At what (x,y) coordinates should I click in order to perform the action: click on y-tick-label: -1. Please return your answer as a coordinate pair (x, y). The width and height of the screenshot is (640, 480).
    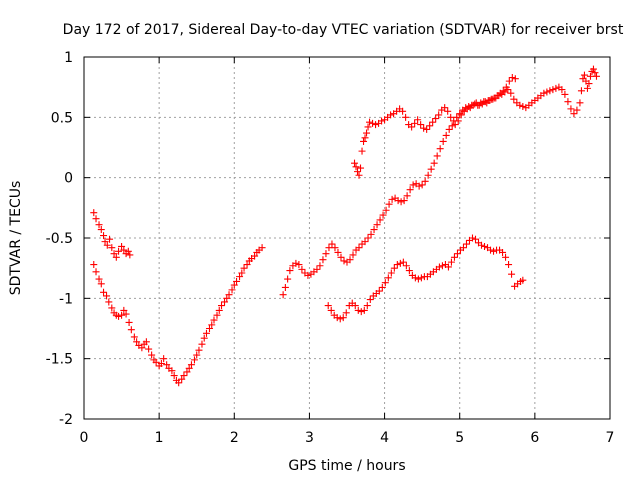
    Looking at the image, I should click on (66, 299).